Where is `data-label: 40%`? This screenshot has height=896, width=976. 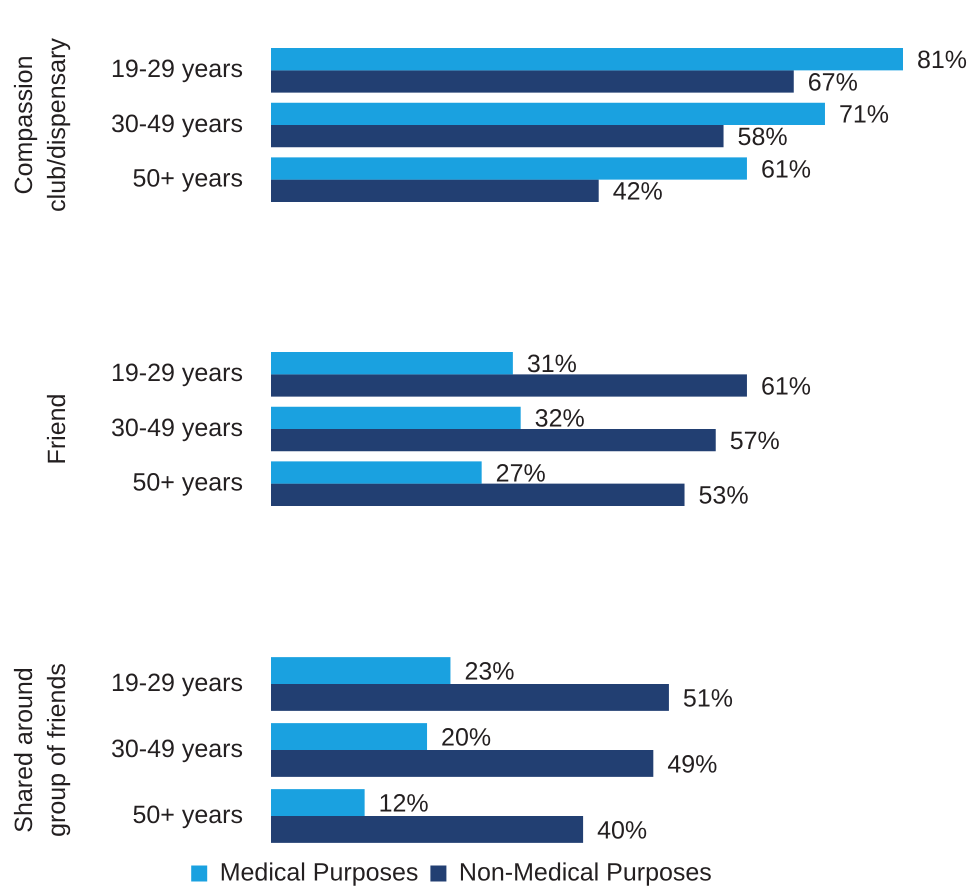 data-label: 40% is located at coordinates (622, 830).